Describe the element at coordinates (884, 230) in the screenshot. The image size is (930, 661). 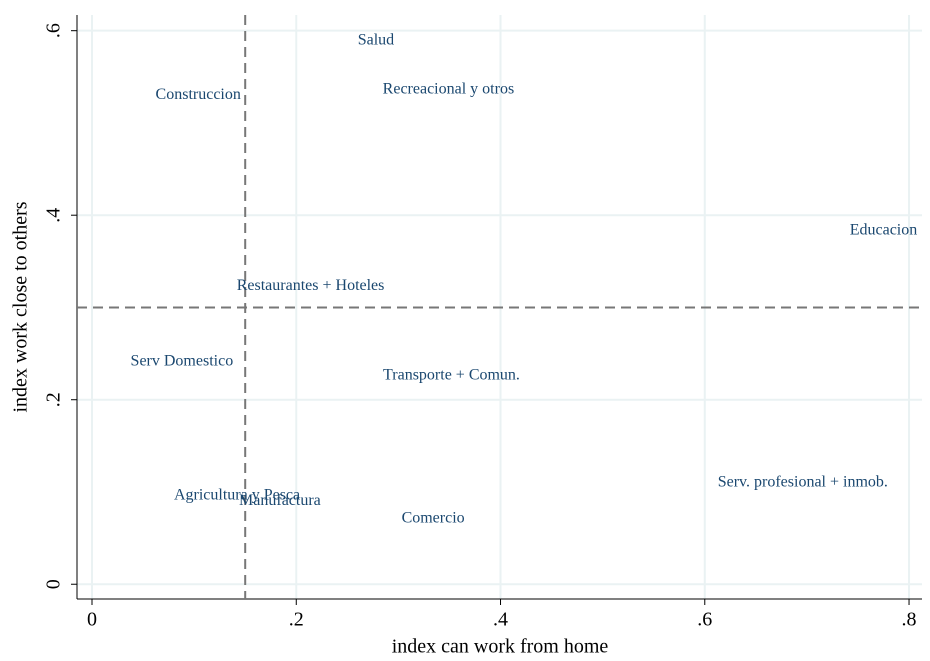
I see `point-label: Educacion` at that location.